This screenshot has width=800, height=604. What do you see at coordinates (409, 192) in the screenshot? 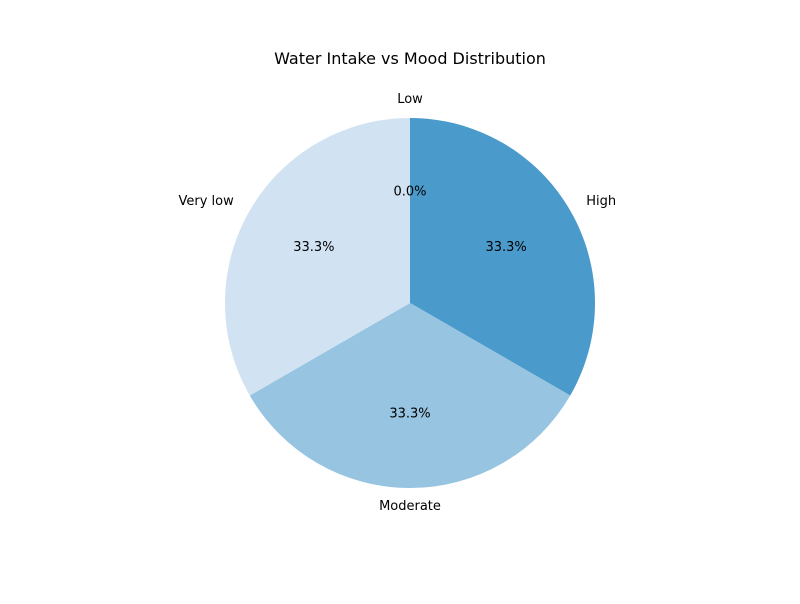
I see `percent-label-low: 0.0%` at bounding box center [409, 192].